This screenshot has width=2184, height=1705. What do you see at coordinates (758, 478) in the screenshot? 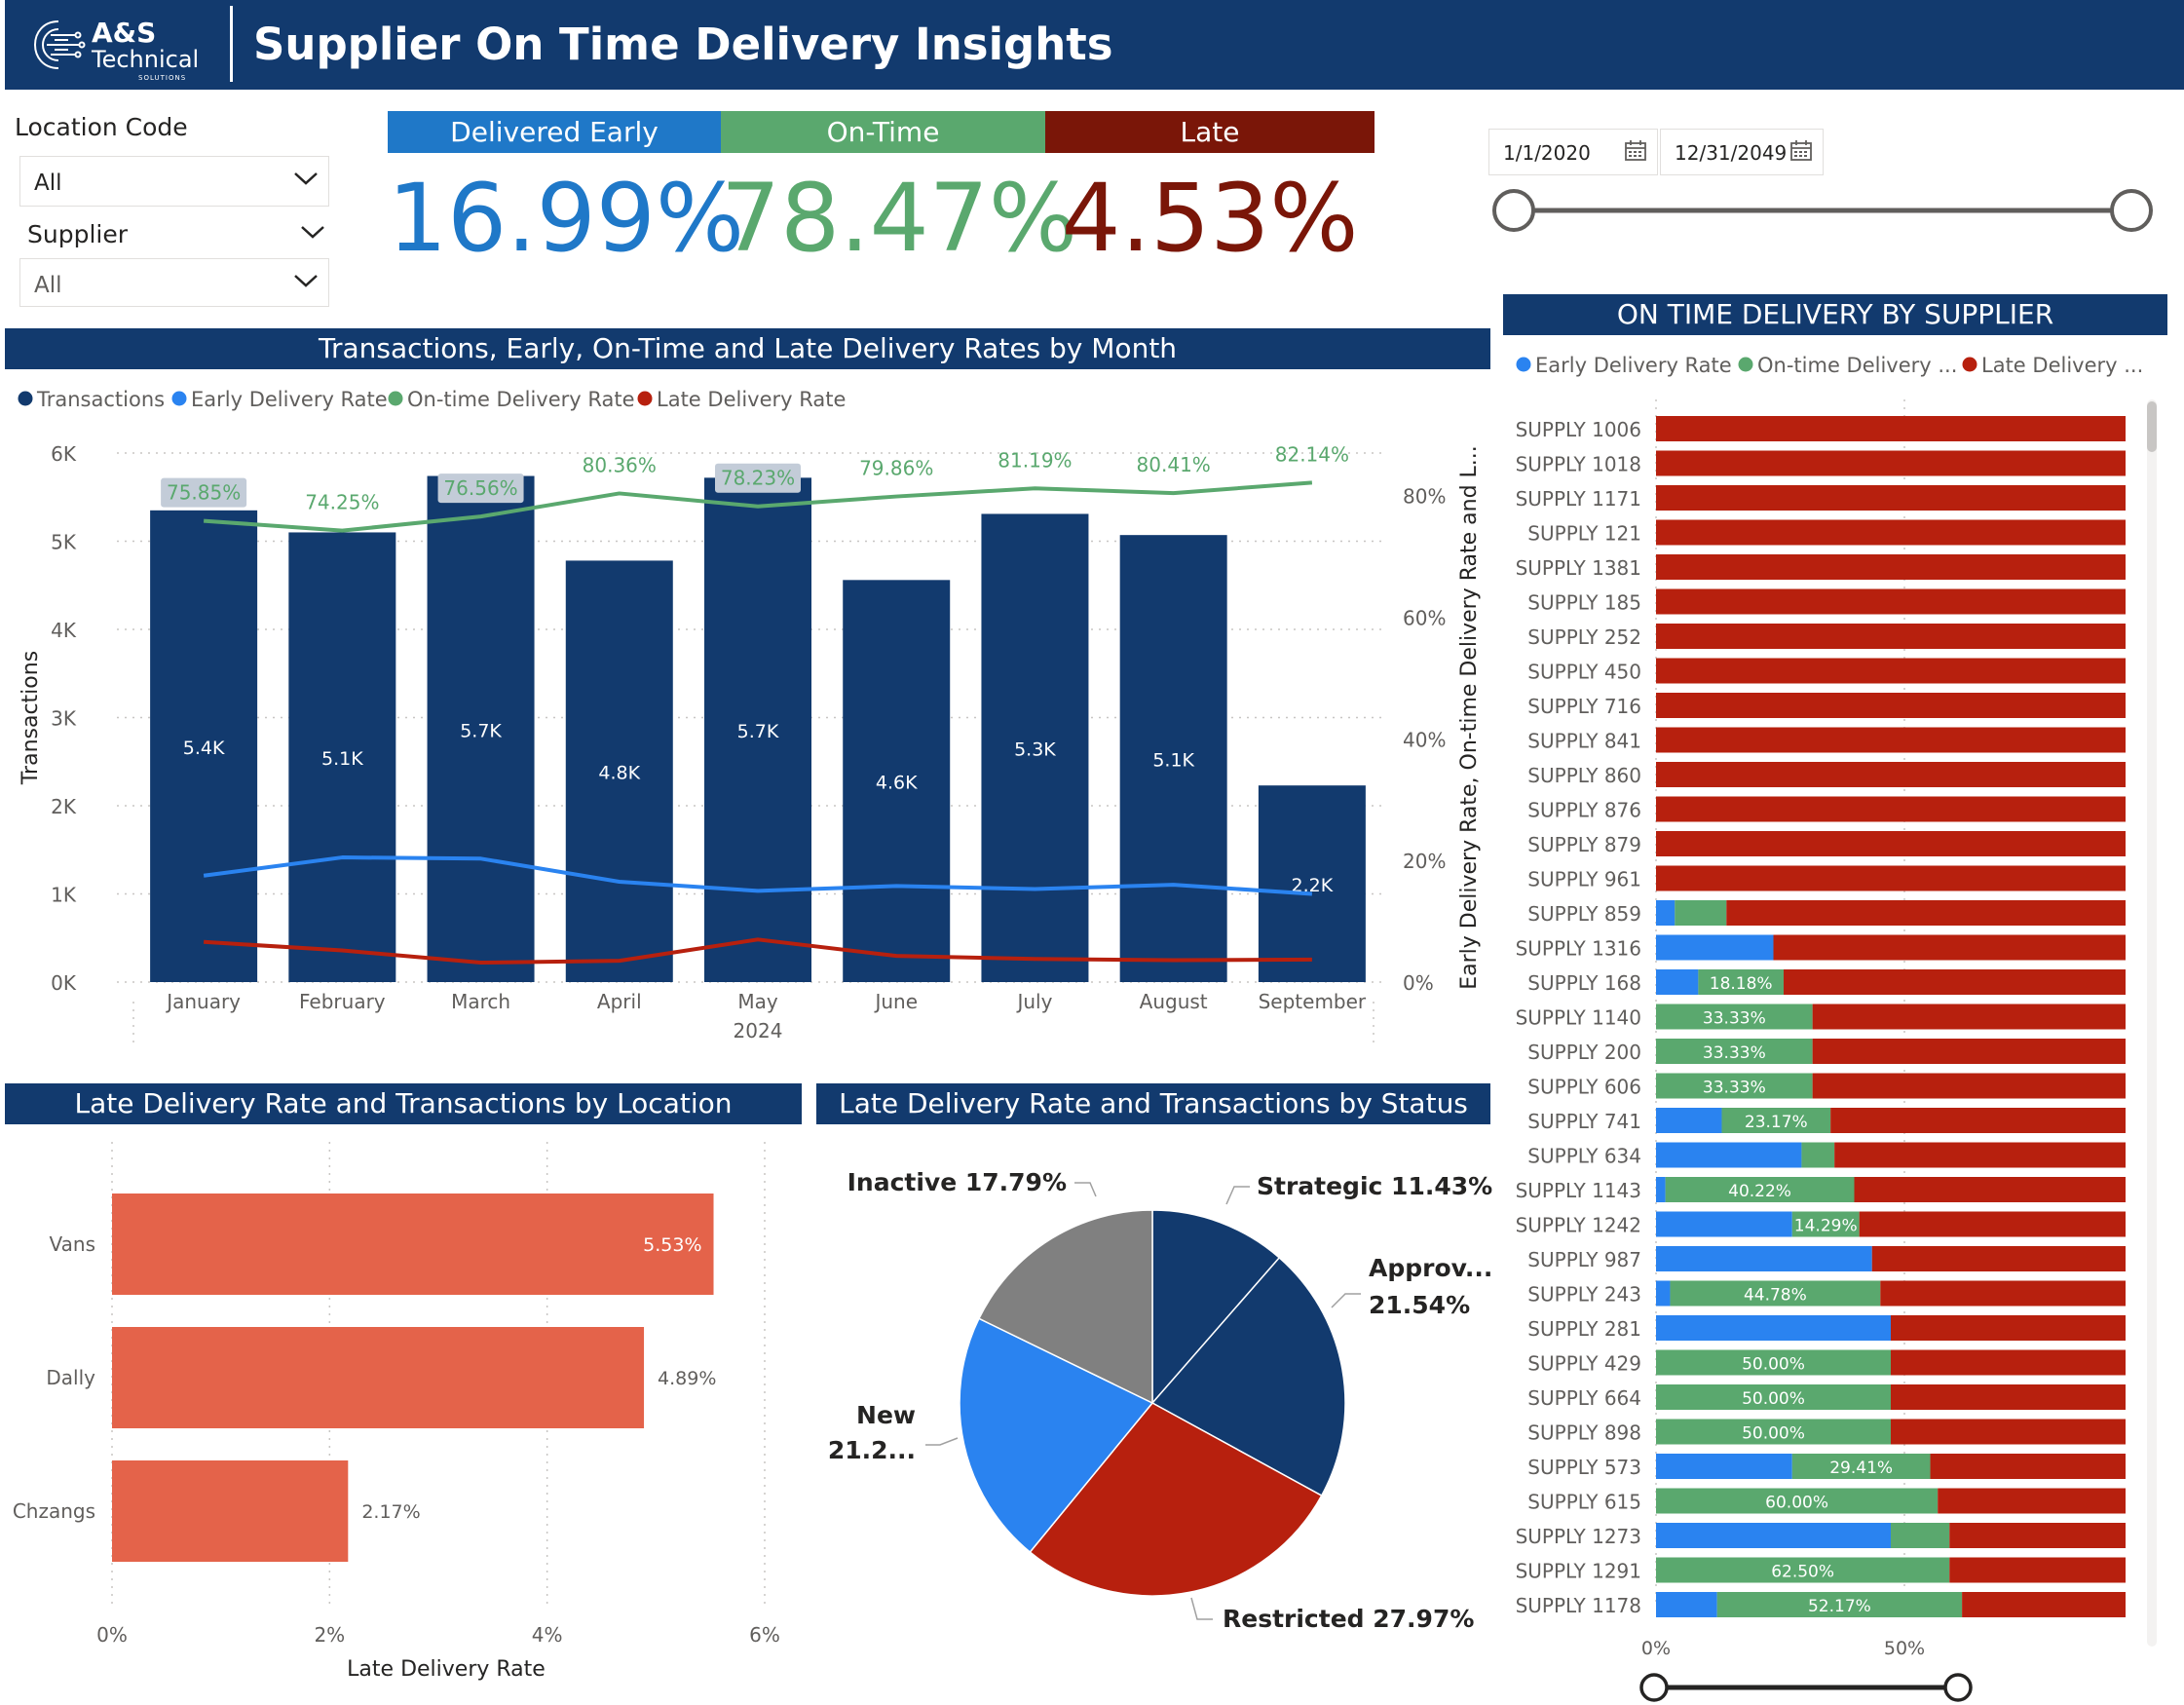
I see `ontime-data-label: 78.23%` at bounding box center [758, 478].